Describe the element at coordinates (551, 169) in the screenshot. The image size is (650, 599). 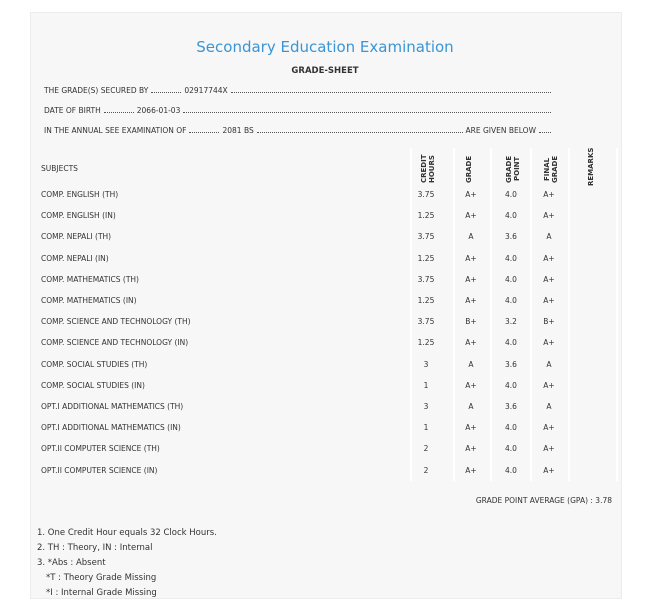
I see `column-header: FINAL GRADE` at that location.